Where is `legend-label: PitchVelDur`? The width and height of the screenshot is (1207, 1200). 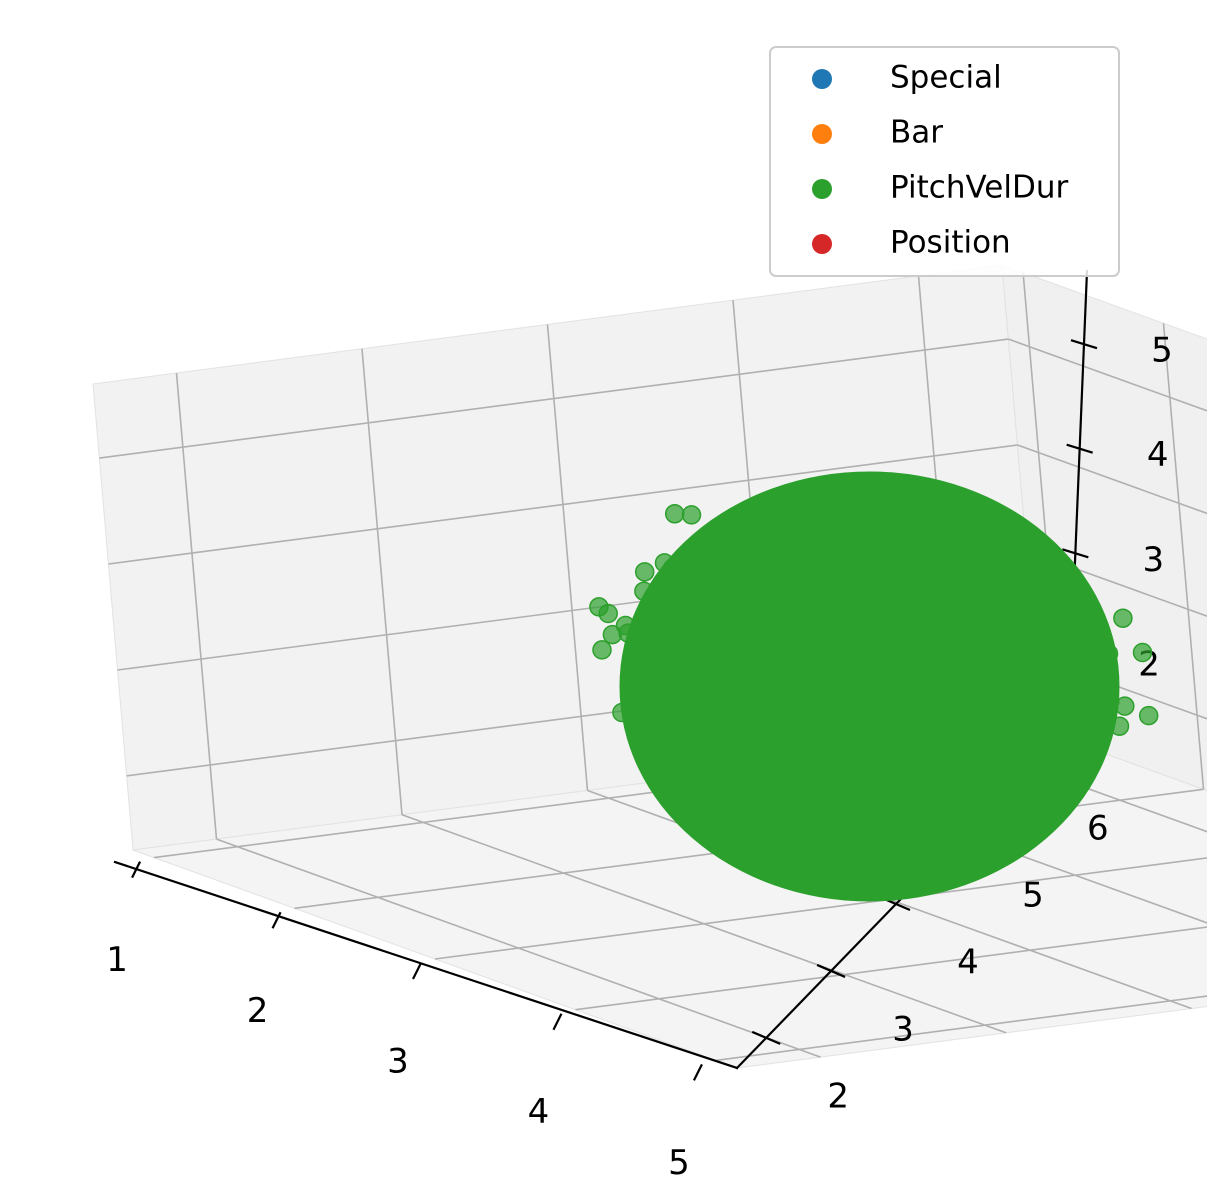 legend-label: PitchVelDur is located at coordinates (979, 188).